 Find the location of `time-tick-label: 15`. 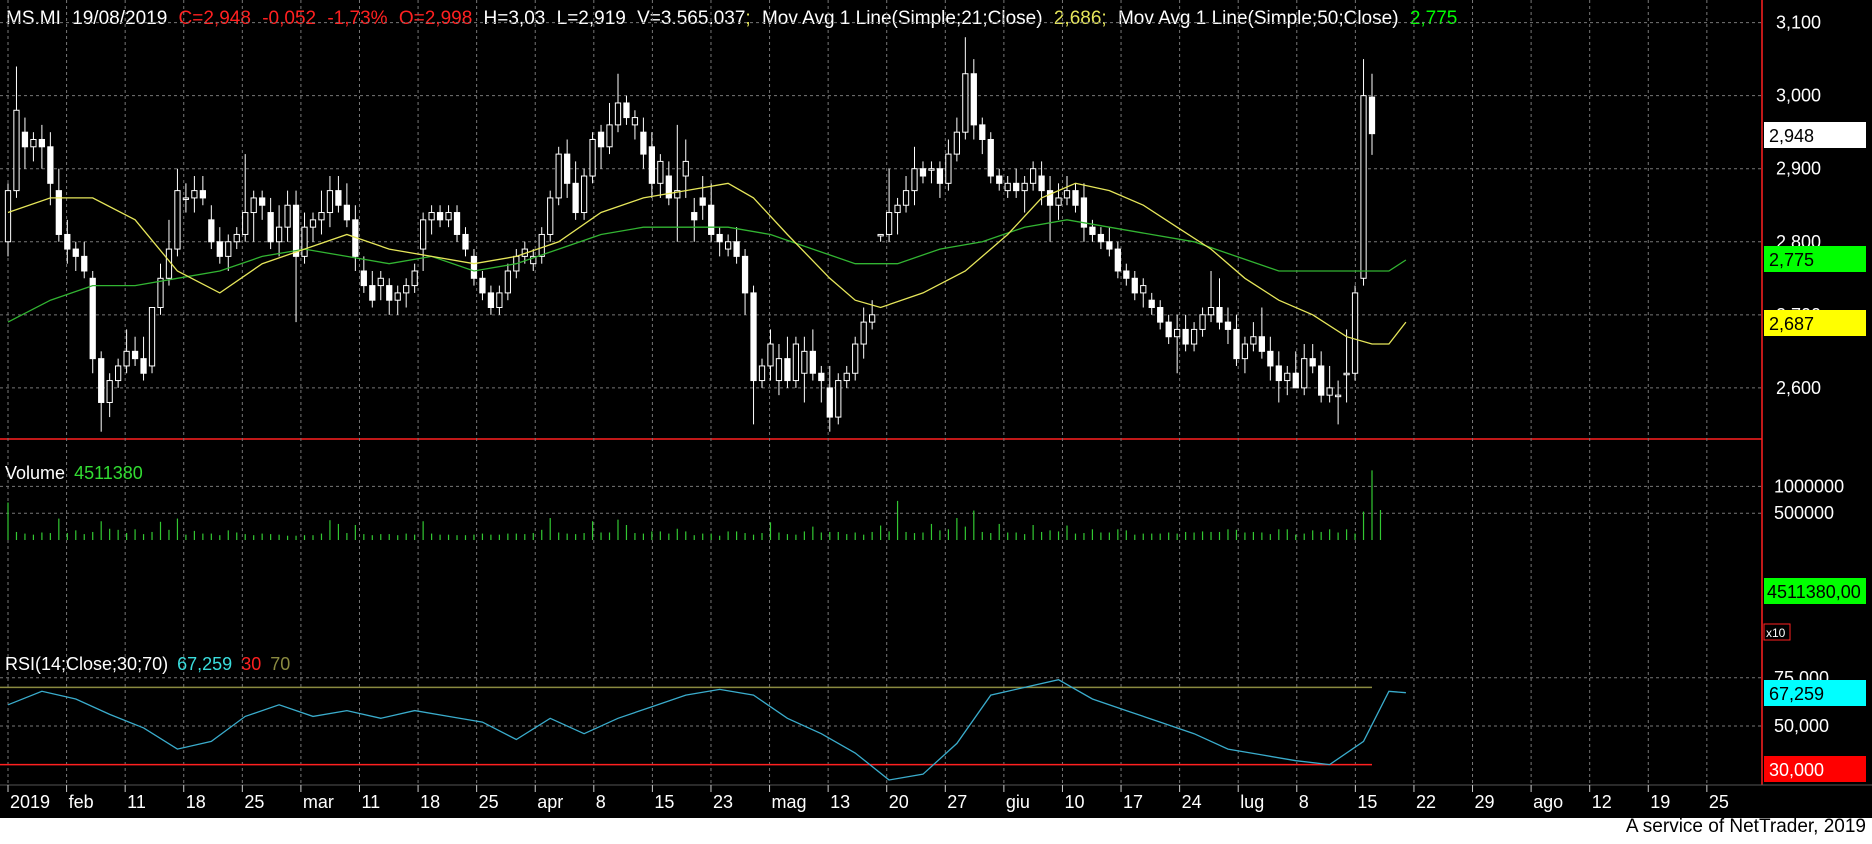

time-tick-label: 15 is located at coordinates (1367, 802).